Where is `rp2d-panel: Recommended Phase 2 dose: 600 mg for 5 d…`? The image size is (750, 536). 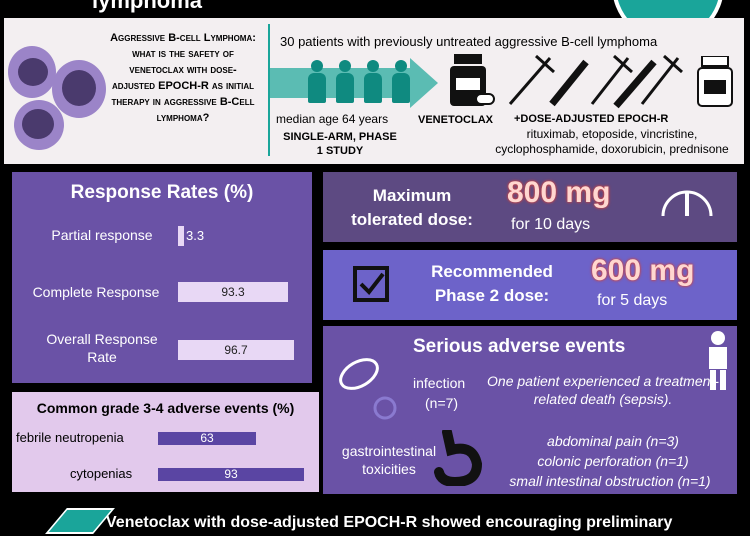 rp2d-panel: Recommended Phase 2 dose: 600 mg for 5 d… is located at coordinates (530, 285).